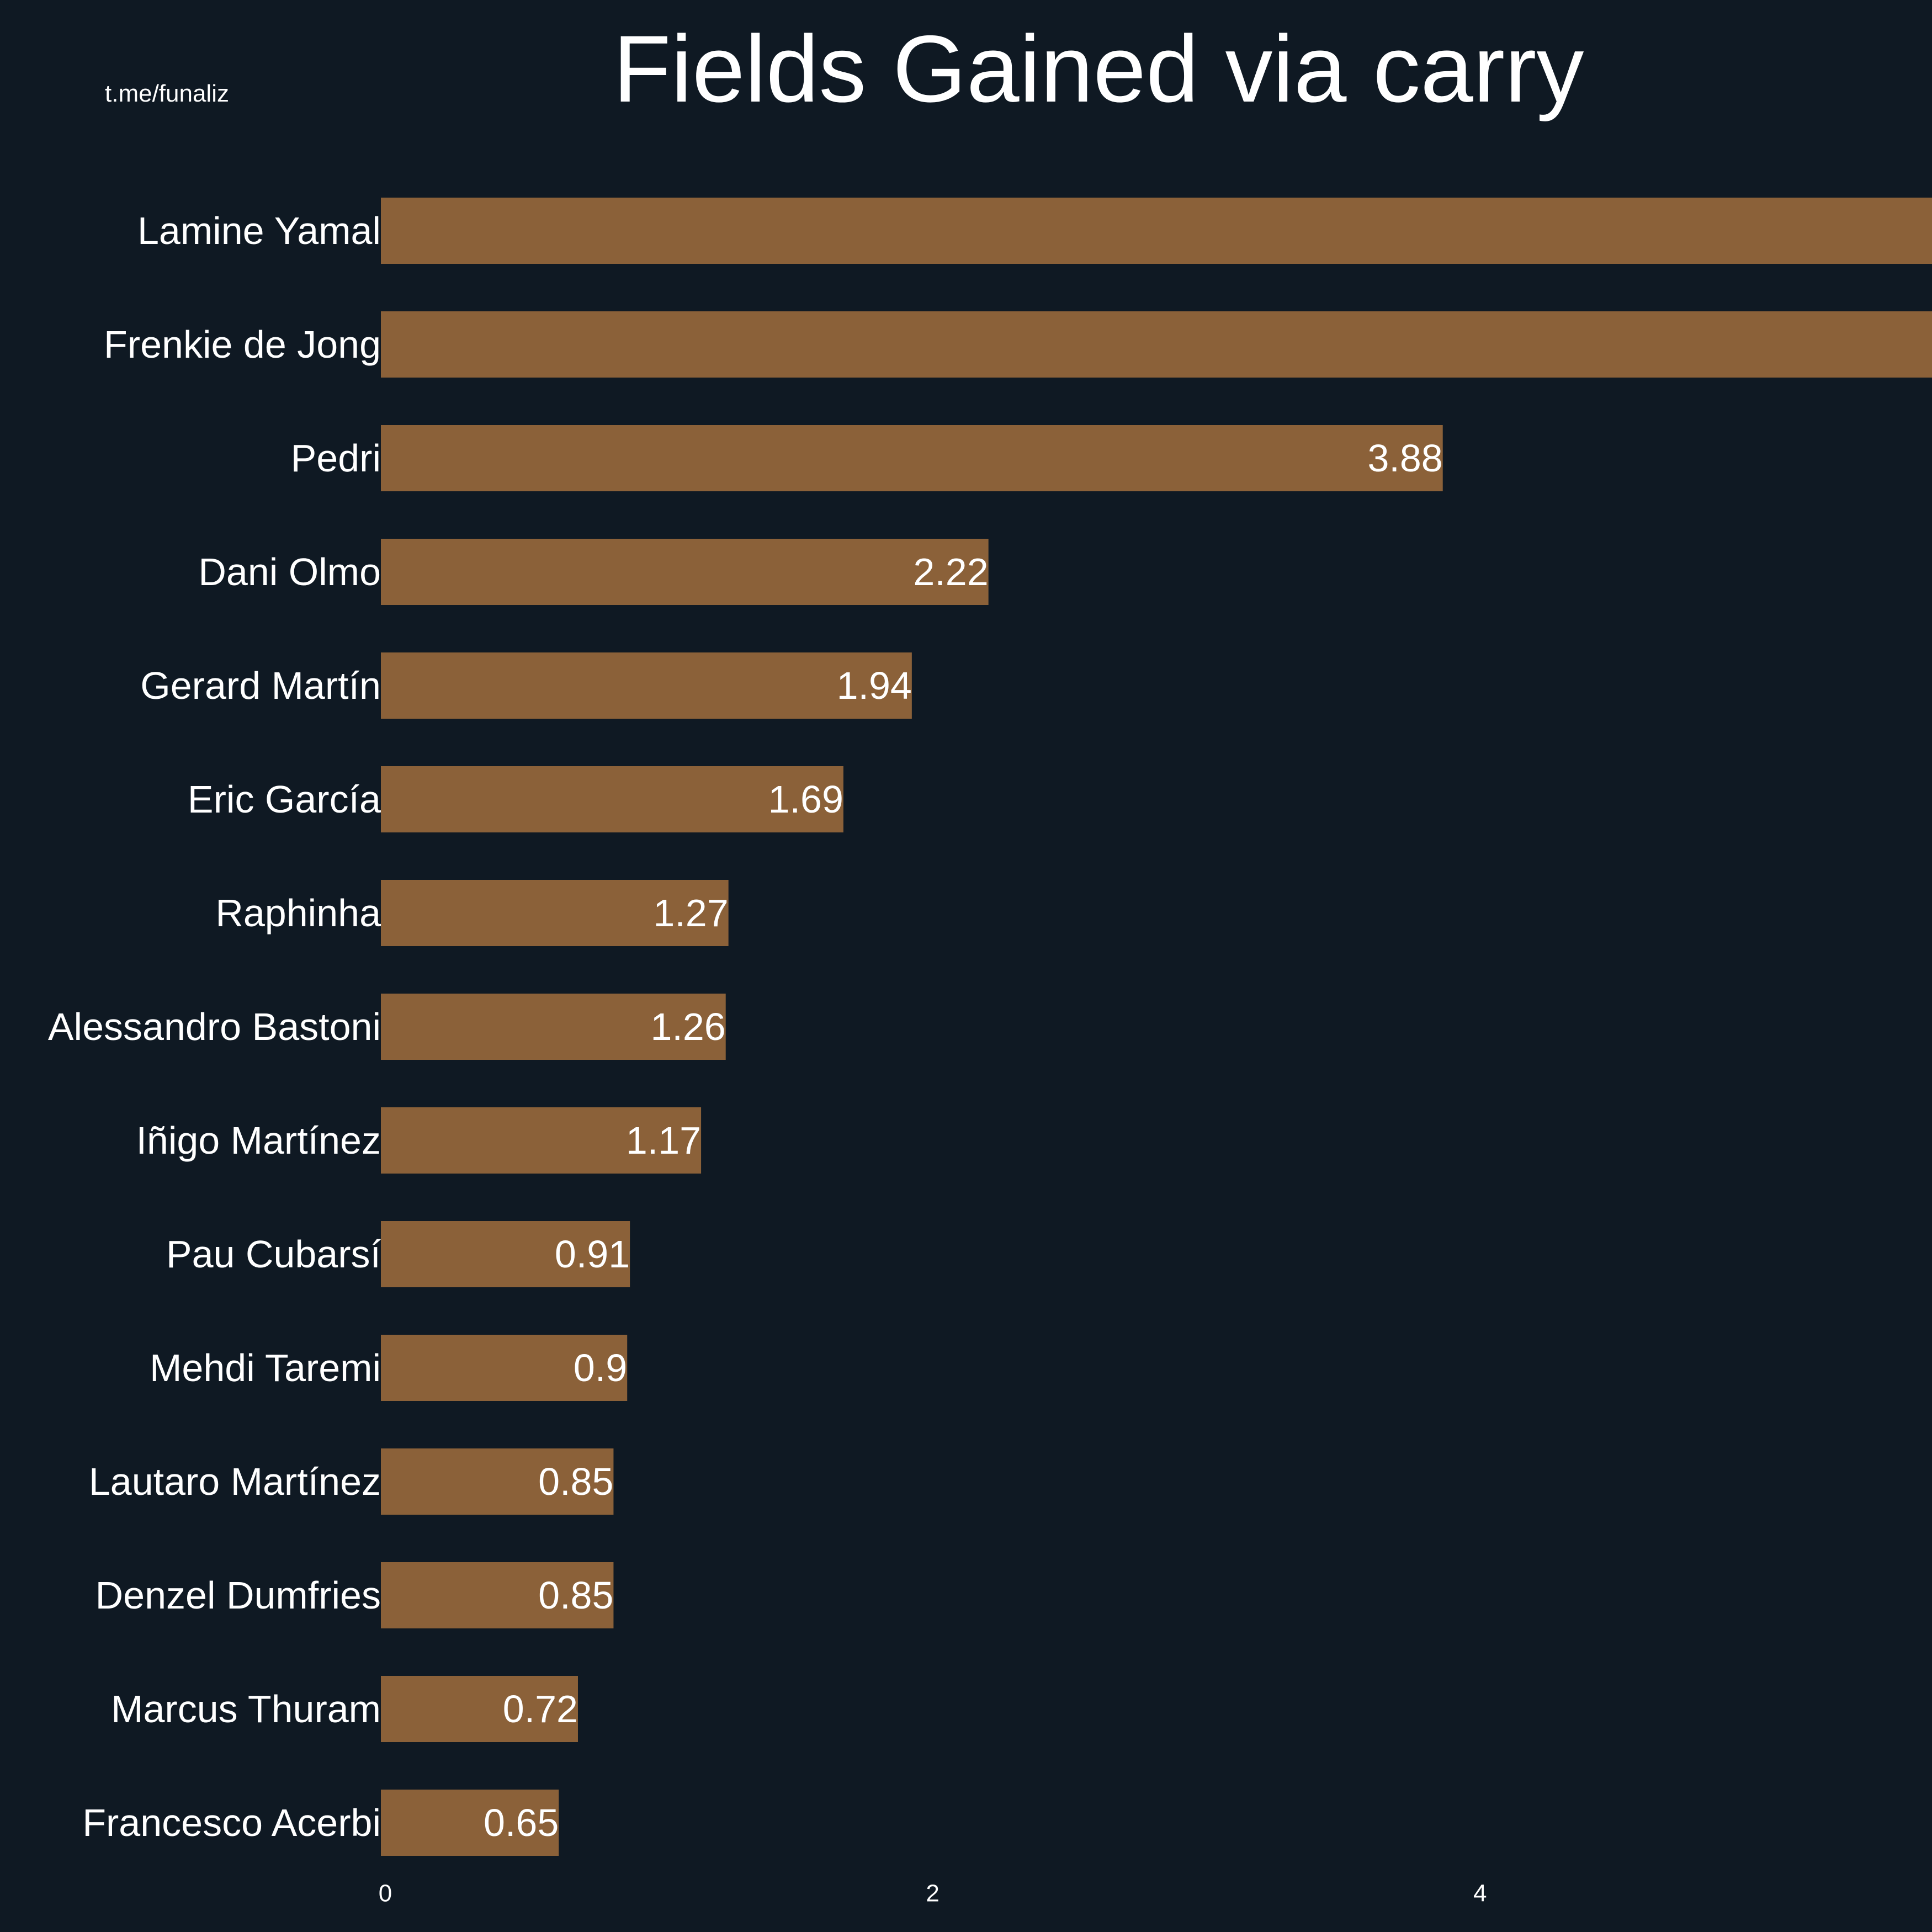 This screenshot has height=1932, width=1932. I want to click on value-label-inigo-martinez: 1.17, so click(664, 1140).